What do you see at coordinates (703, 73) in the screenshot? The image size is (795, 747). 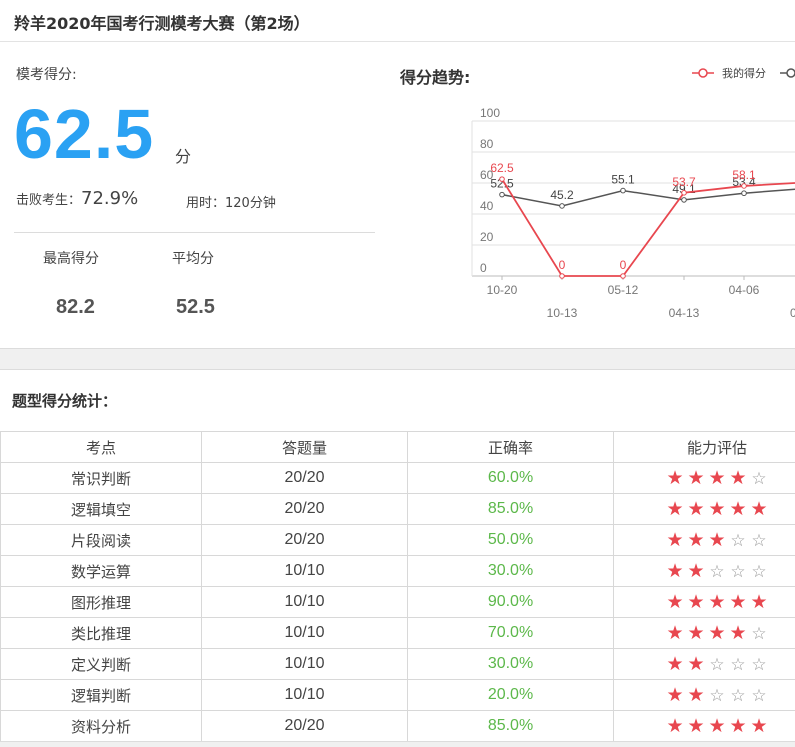 I see `legend-mine-icon` at bounding box center [703, 73].